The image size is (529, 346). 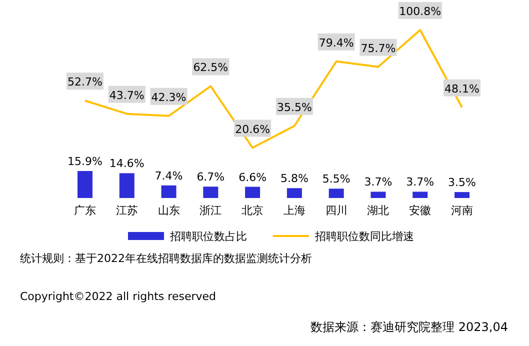 What do you see at coordinates (253, 210) in the screenshot?
I see `x-tick-label: 北京` at bounding box center [253, 210].